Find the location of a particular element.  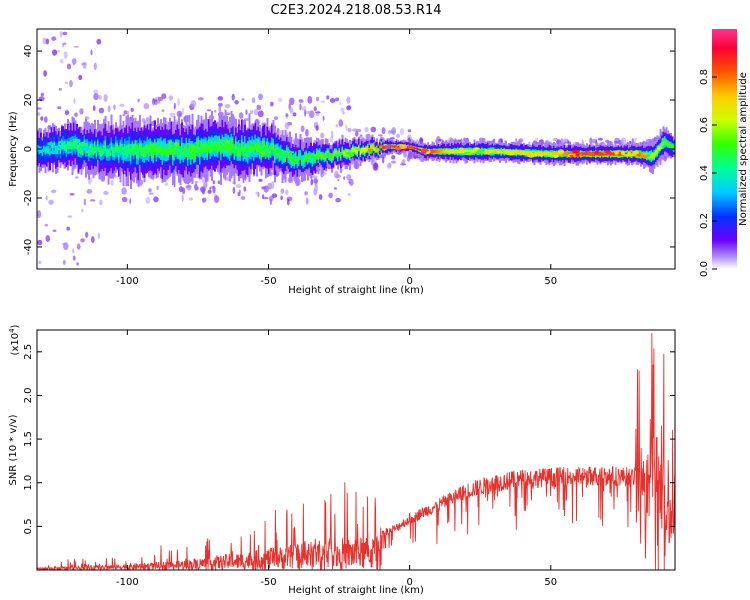

x-tick-label: -100 is located at coordinates (127, 582).